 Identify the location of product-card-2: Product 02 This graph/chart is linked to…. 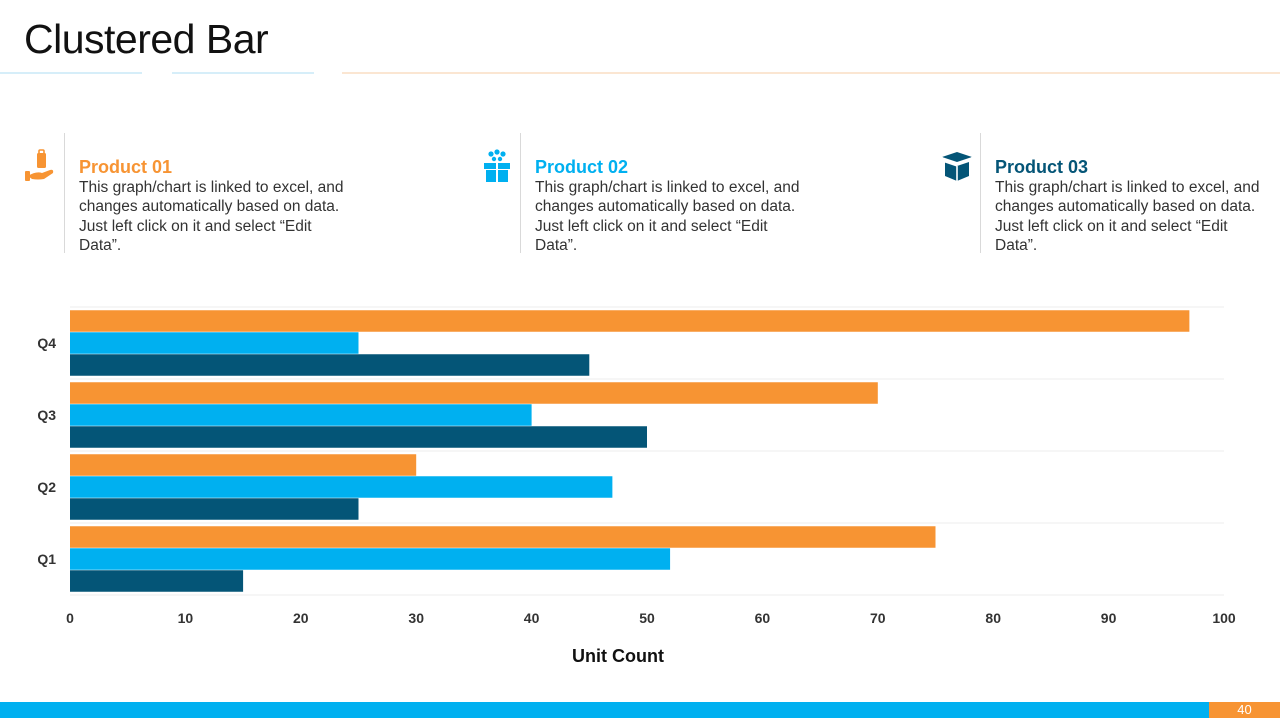
(652, 193).